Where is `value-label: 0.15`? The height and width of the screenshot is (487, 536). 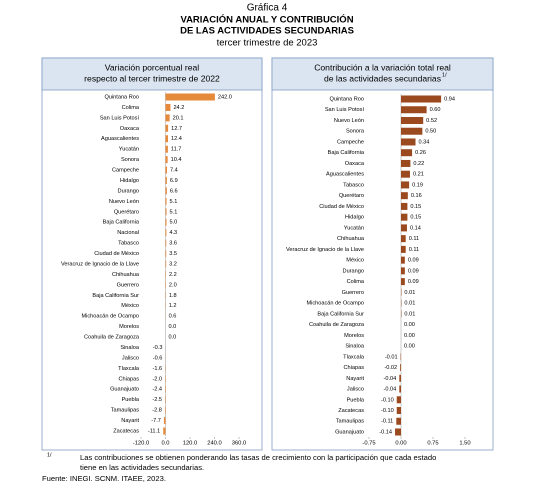
value-label: 0.15 is located at coordinates (415, 218).